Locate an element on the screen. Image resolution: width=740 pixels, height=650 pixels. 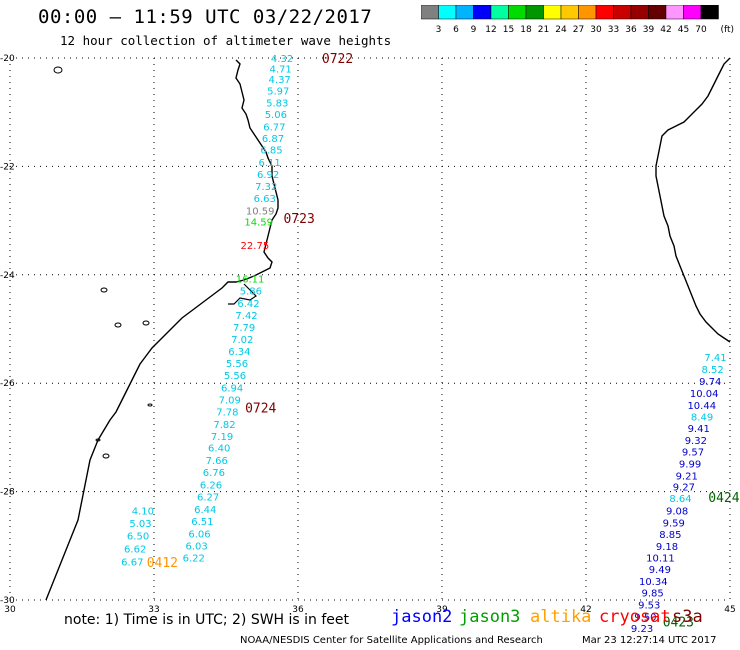
y-tick-label: -26 is located at coordinates (7, 384).